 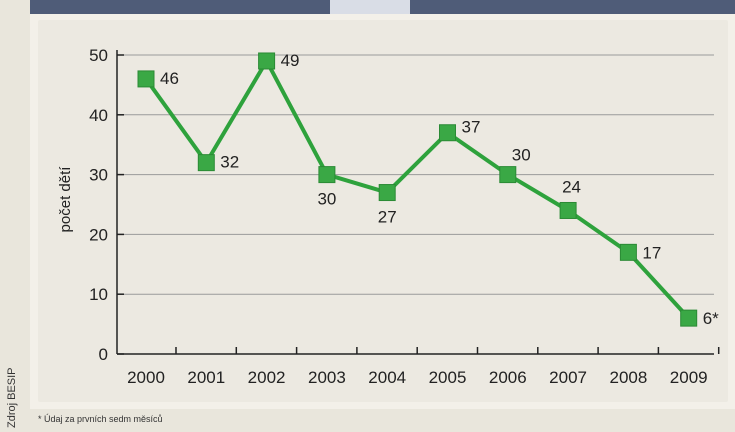 What do you see at coordinates (508, 377) in the screenshot?
I see `x-tick-label: 2006` at bounding box center [508, 377].